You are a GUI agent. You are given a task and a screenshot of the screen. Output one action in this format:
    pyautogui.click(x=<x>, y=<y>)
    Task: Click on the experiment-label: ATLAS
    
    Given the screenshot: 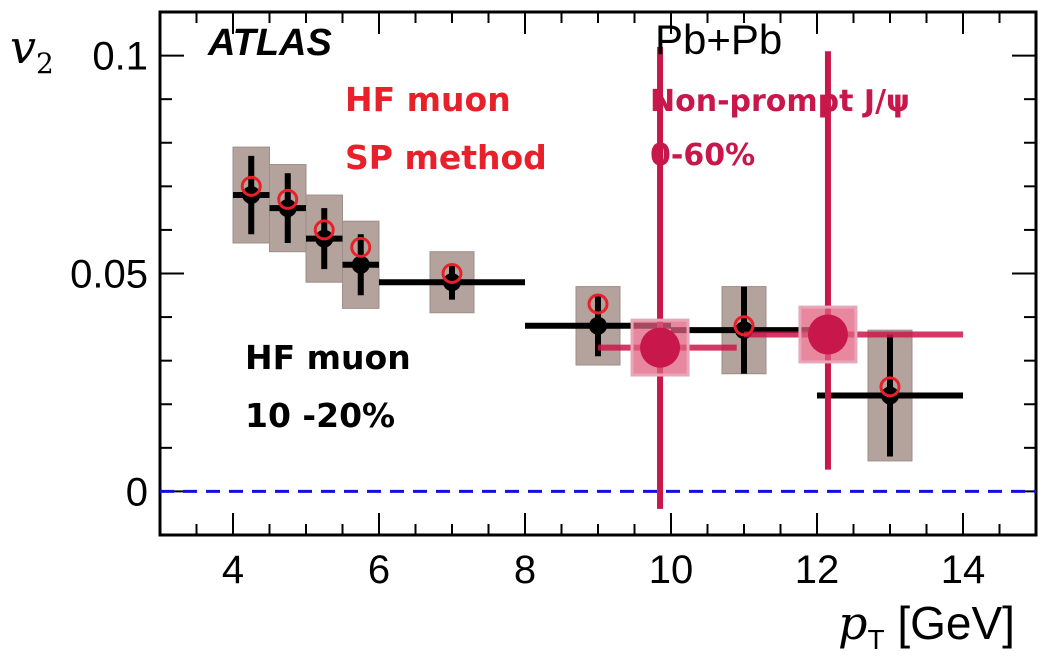 What is the action you would take?
    pyautogui.click(x=270, y=43)
    